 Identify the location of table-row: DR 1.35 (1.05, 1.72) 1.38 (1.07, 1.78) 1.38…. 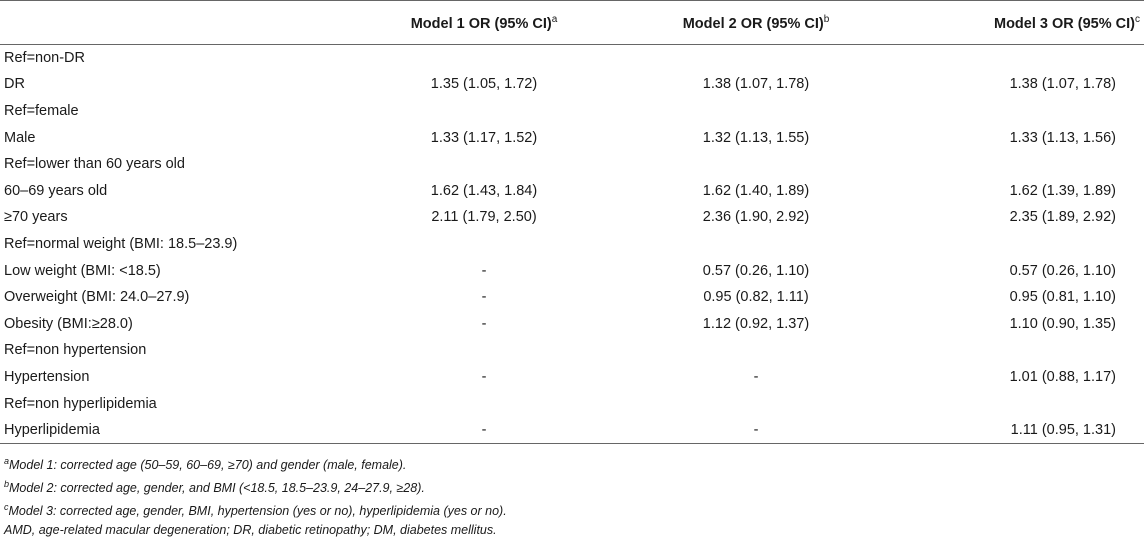
(572, 84).